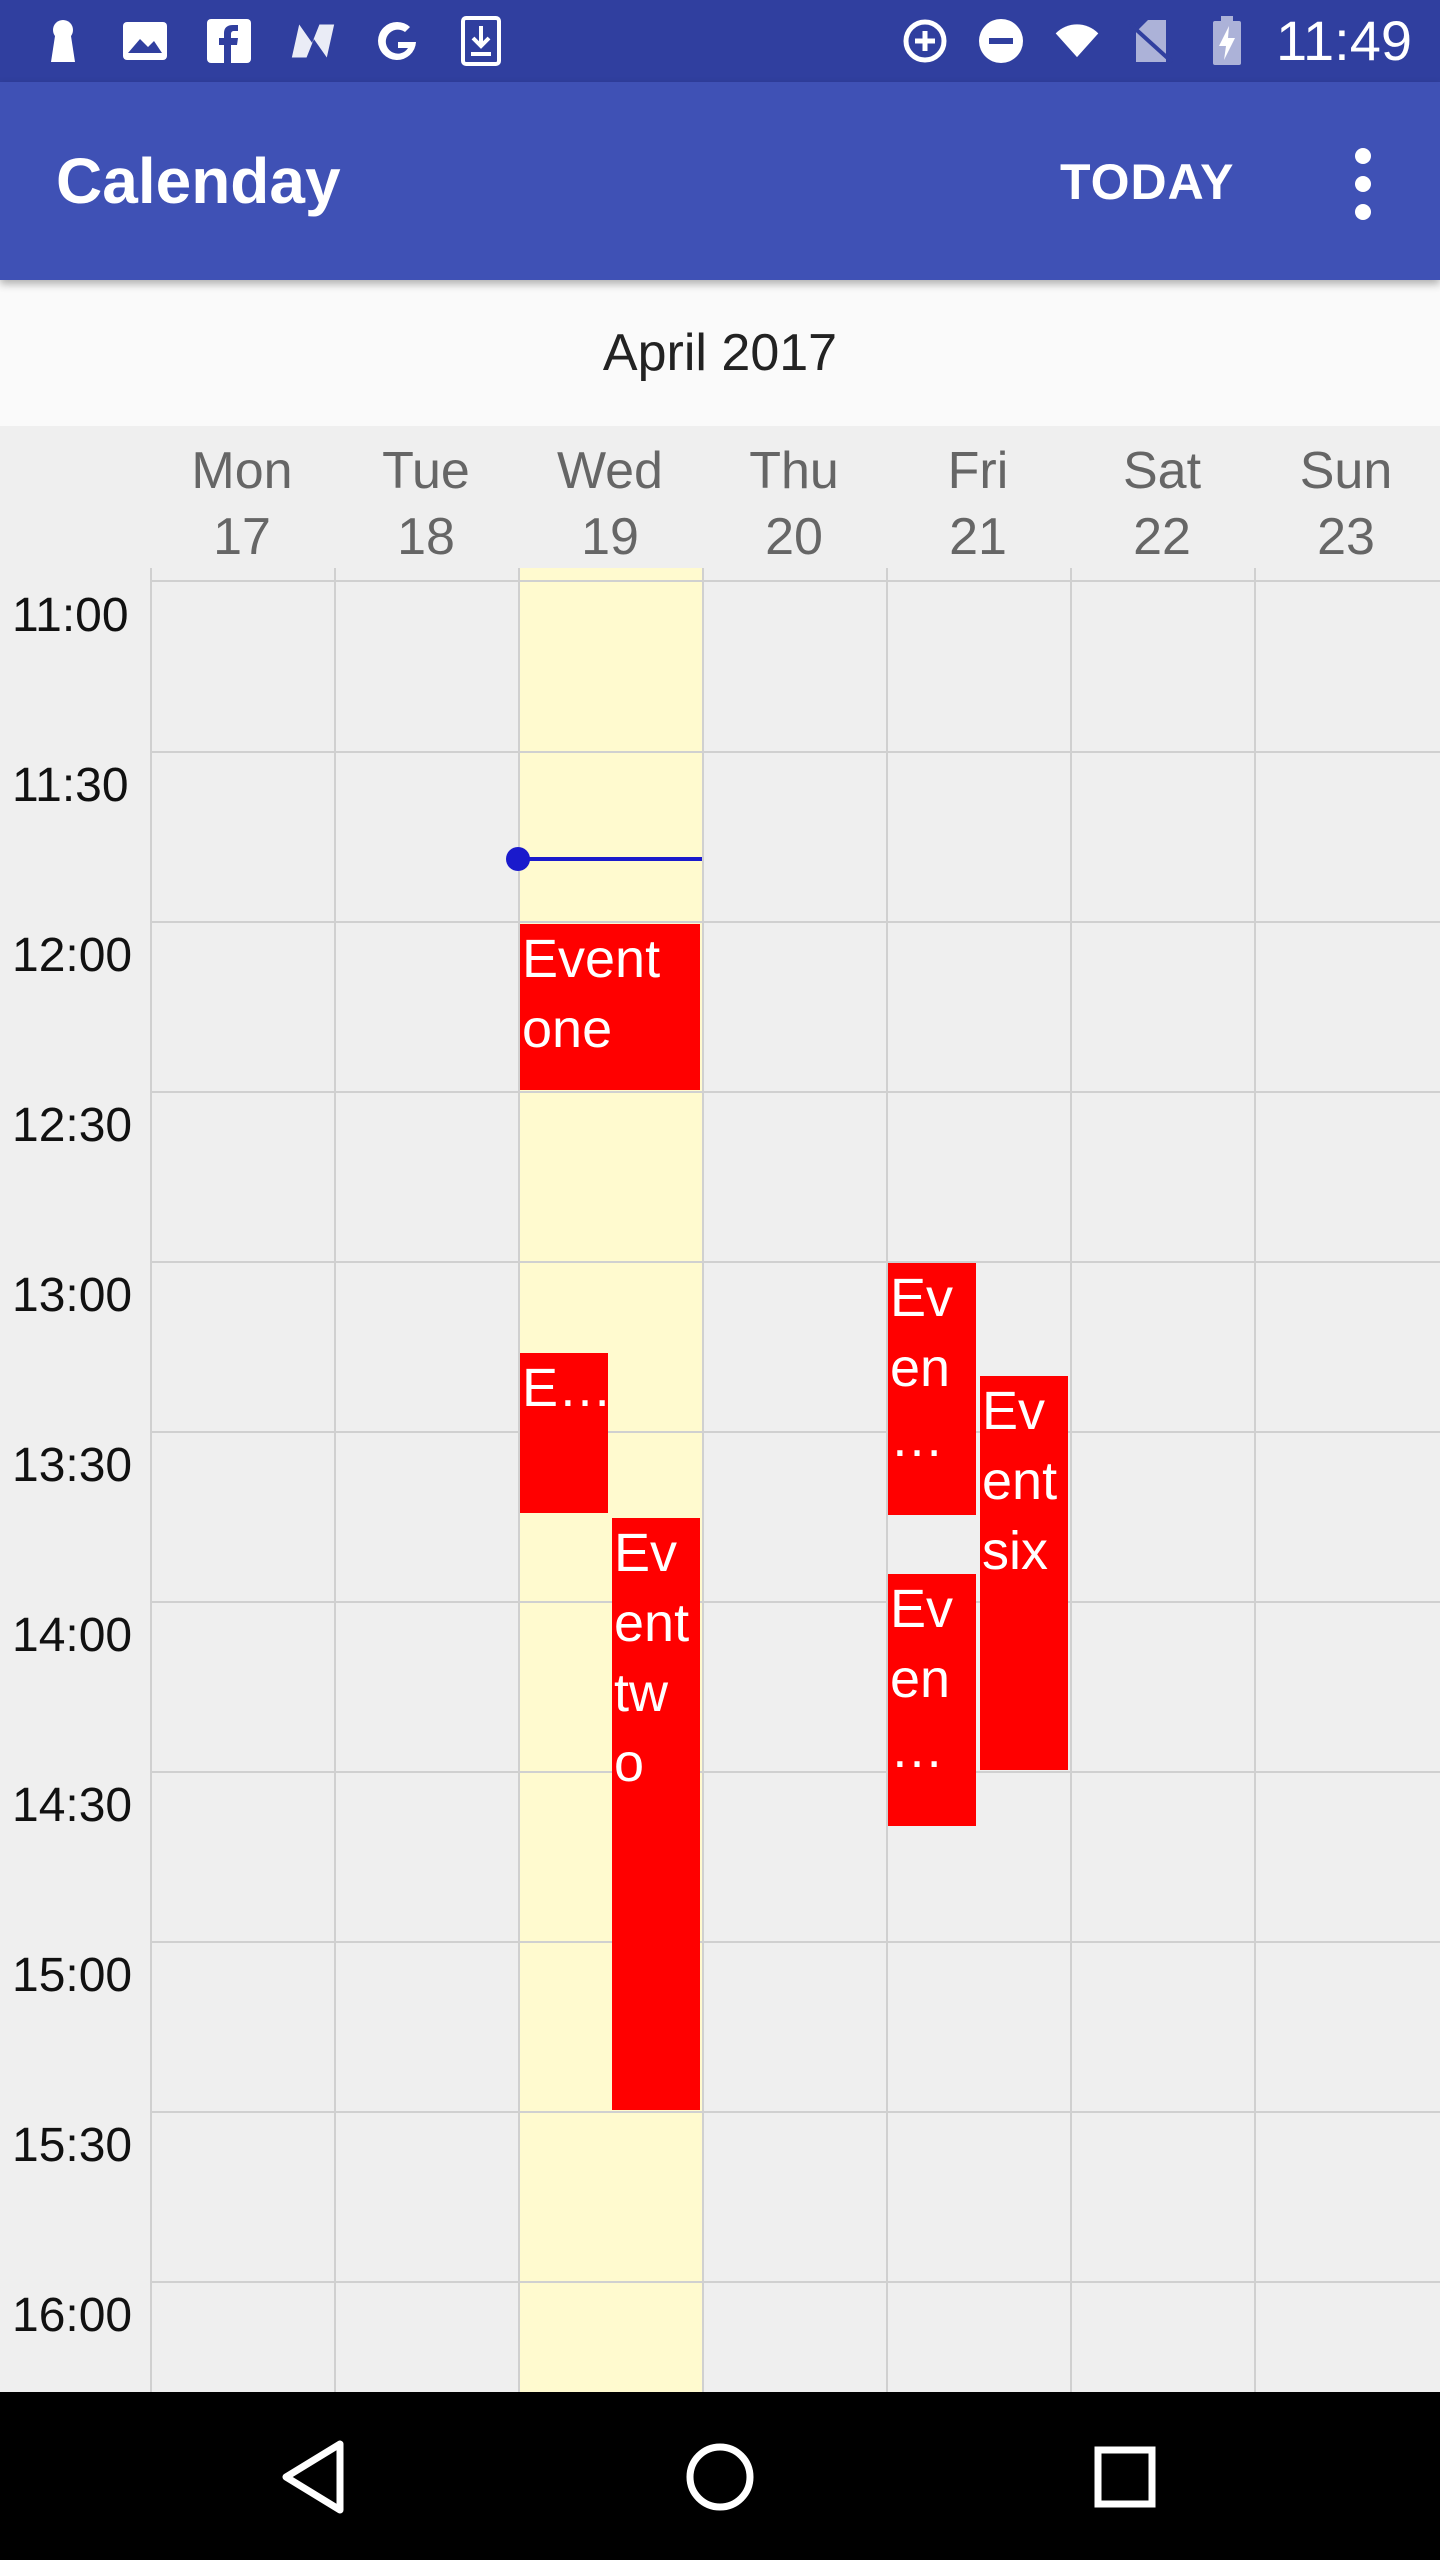 This screenshot has height=2560, width=1440. Describe the element at coordinates (72, 1125) in the screenshot. I see `time-label: 12:30` at that location.